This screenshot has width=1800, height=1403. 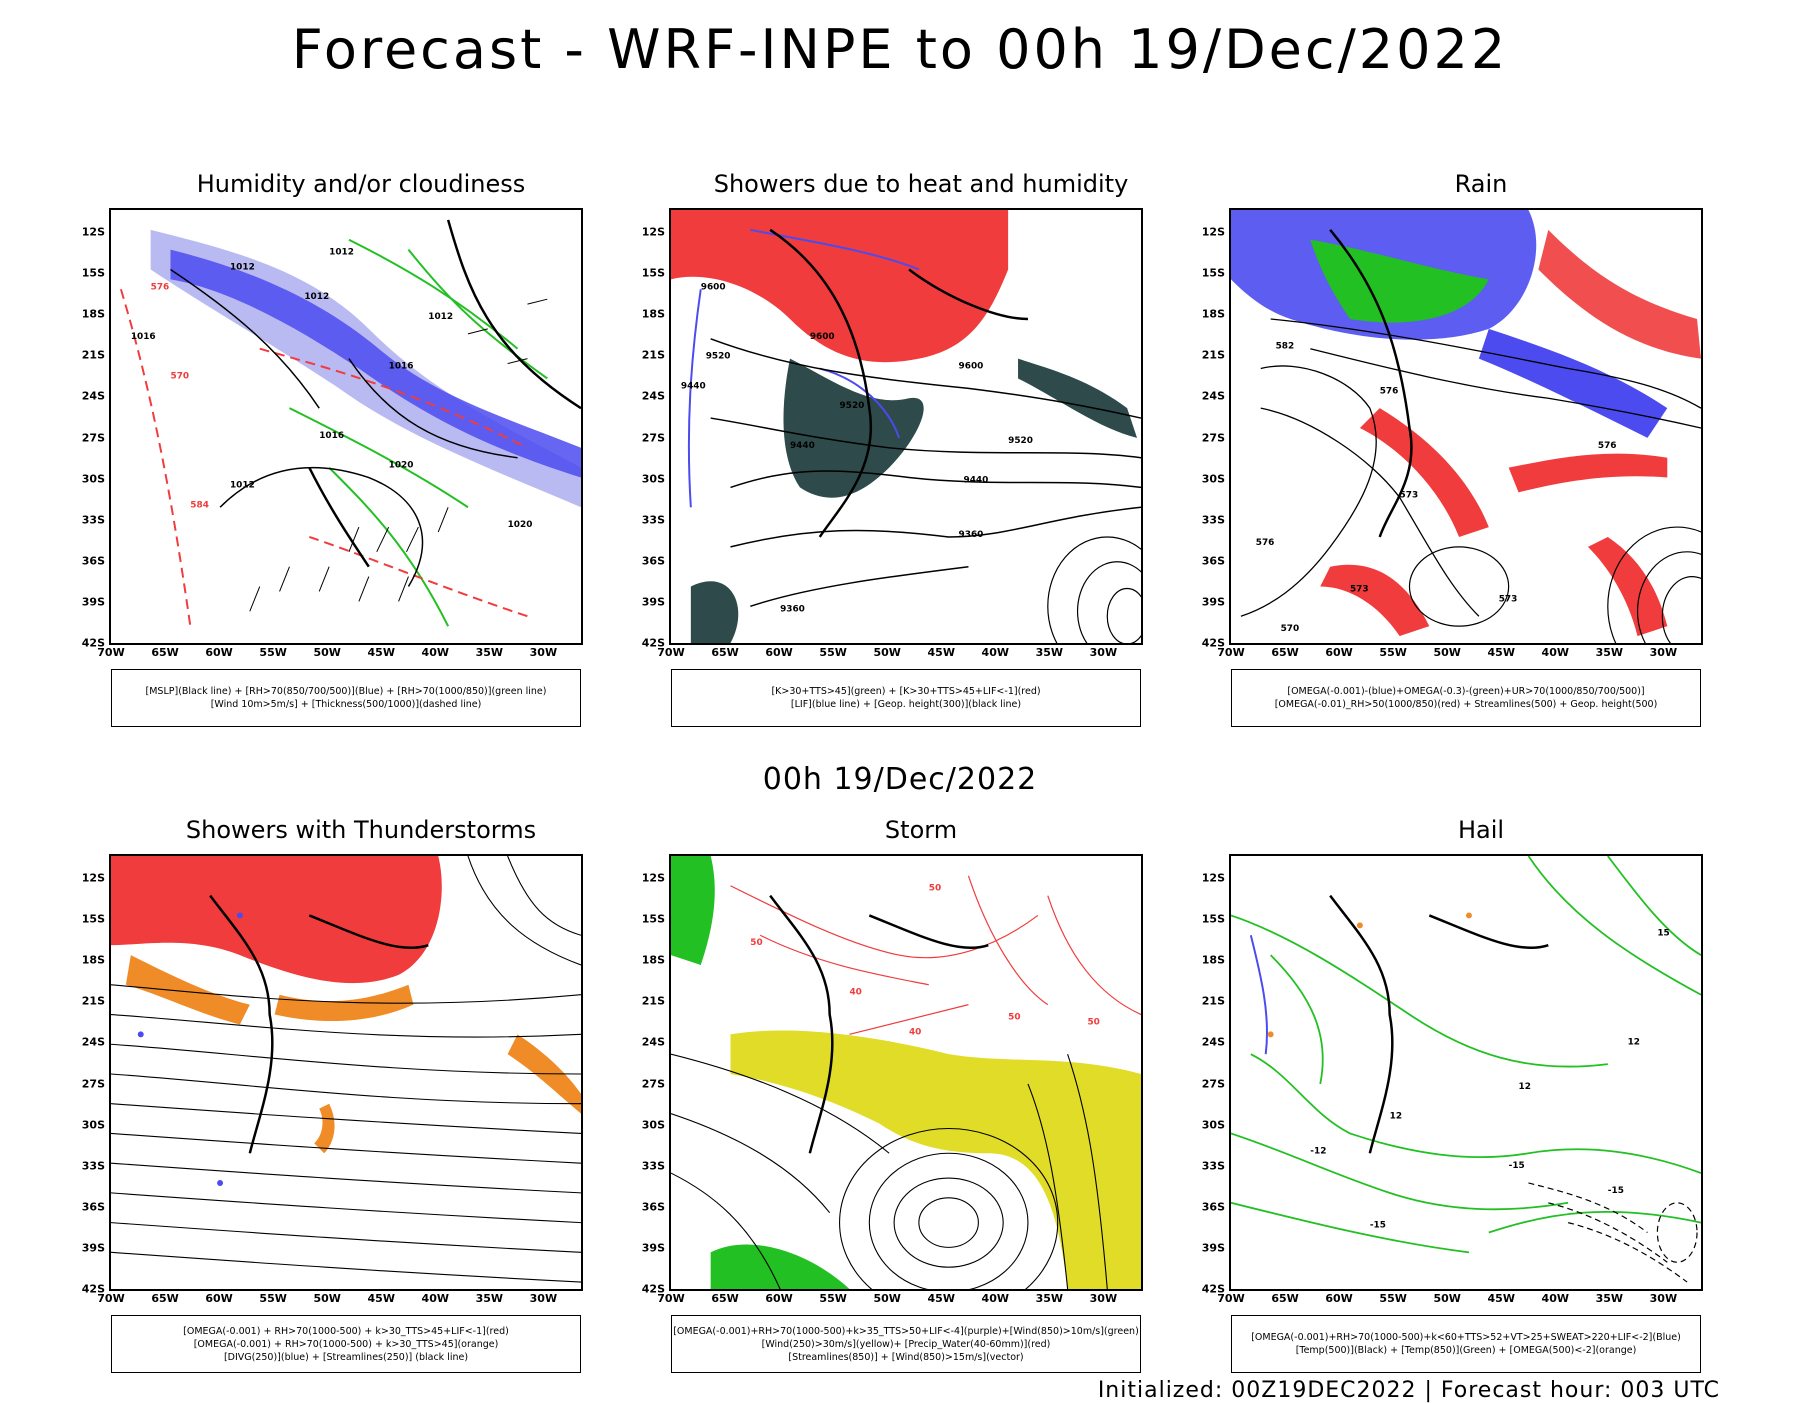 I want to click on temperature-label: 15, so click(x=1663, y=933).